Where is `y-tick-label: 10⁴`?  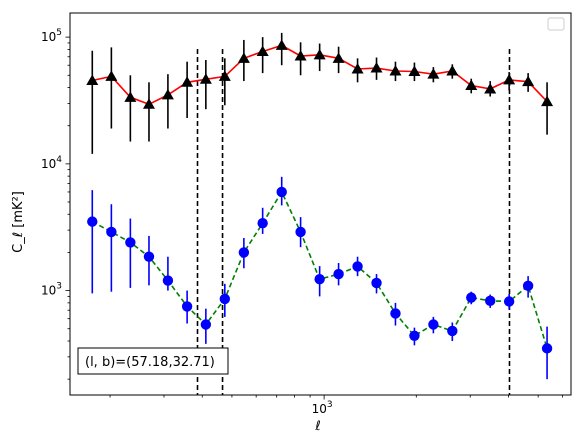
y-tick-label: 10⁴ is located at coordinates (51, 163).